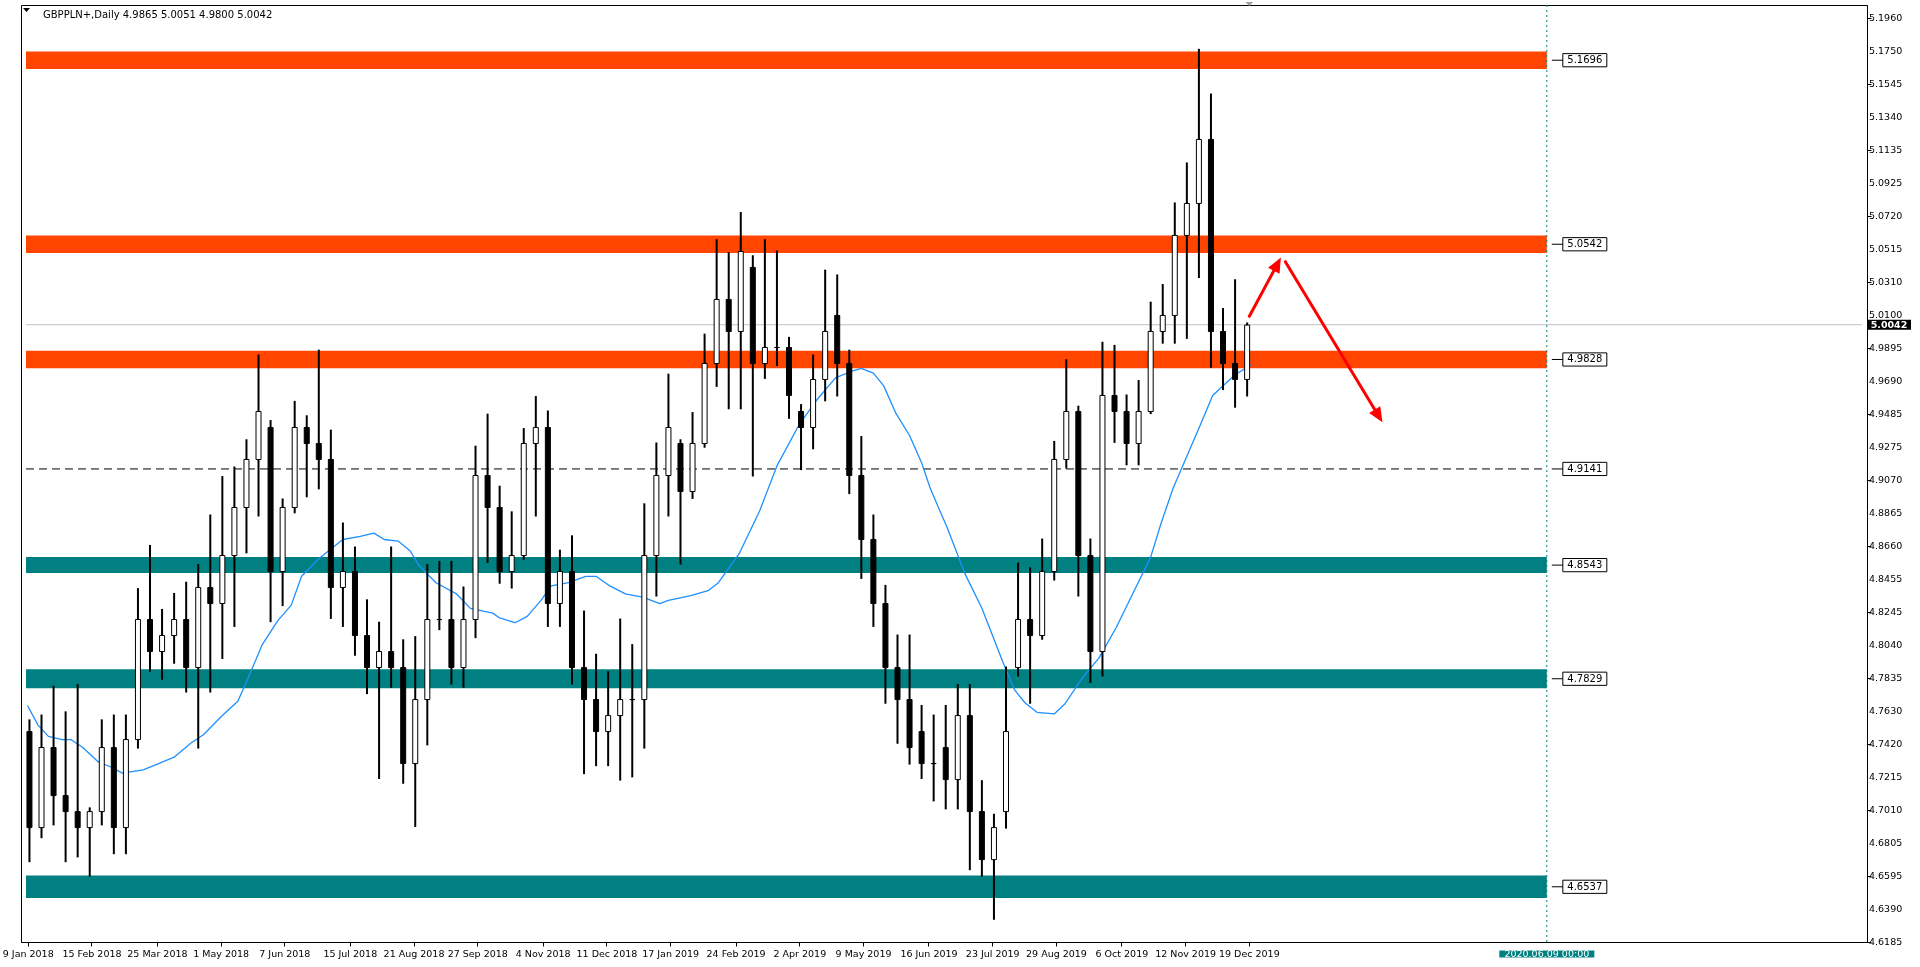 The height and width of the screenshot is (967, 1920). Describe the element at coordinates (1886, 612) in the screenshot. I see `y-tick-label: 4.8245` at that location.